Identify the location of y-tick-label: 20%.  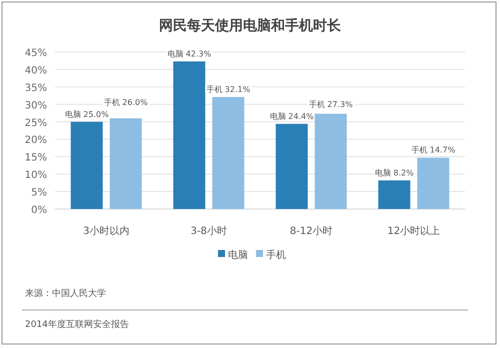
(35, 140).